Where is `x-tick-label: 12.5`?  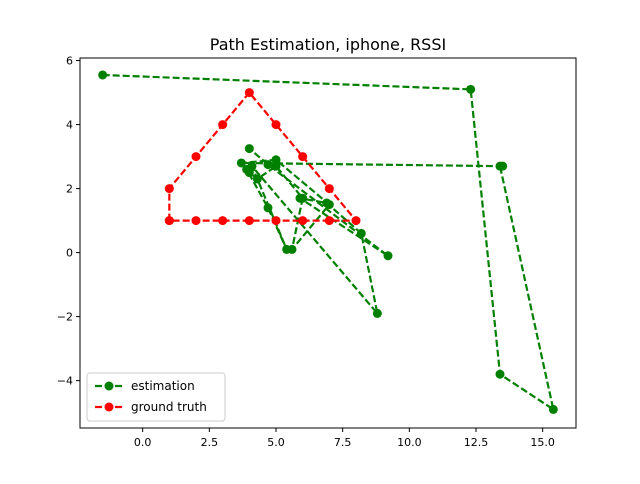 x-tick-label: 12.5 is located at coordinates (476, 442).